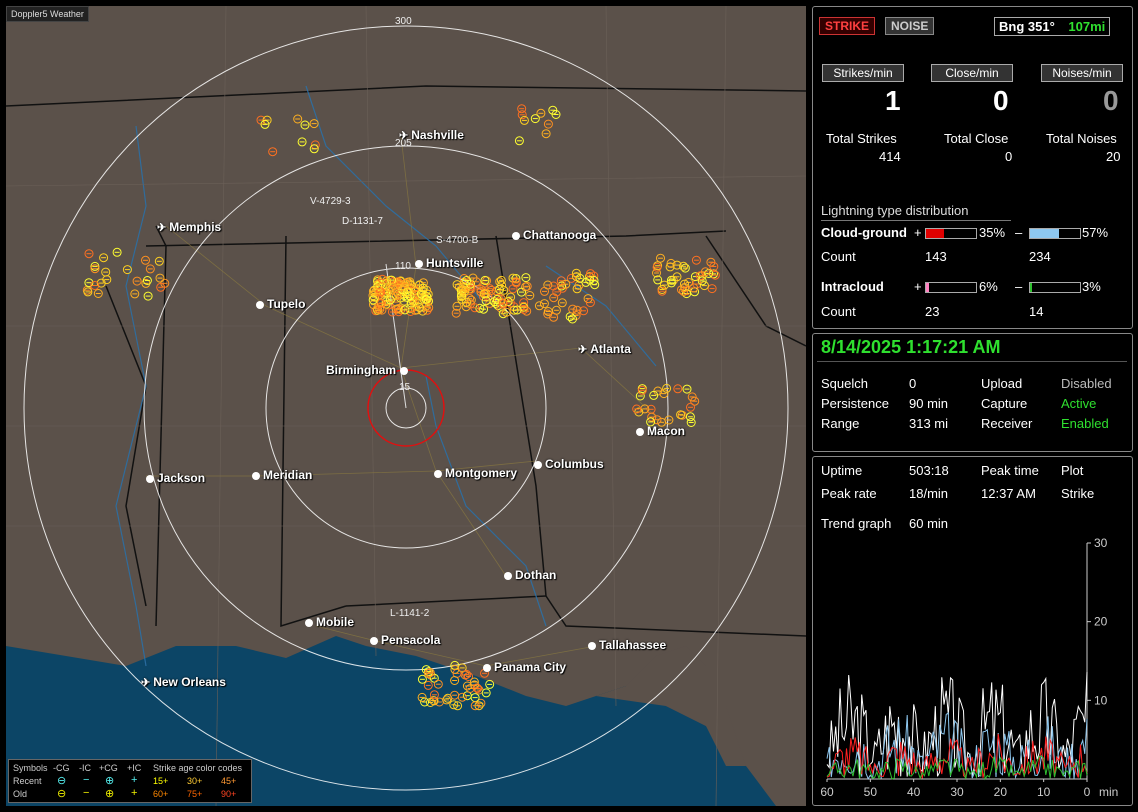  I want to click on total-noises-label: Total Noises, so click(1081, 138).